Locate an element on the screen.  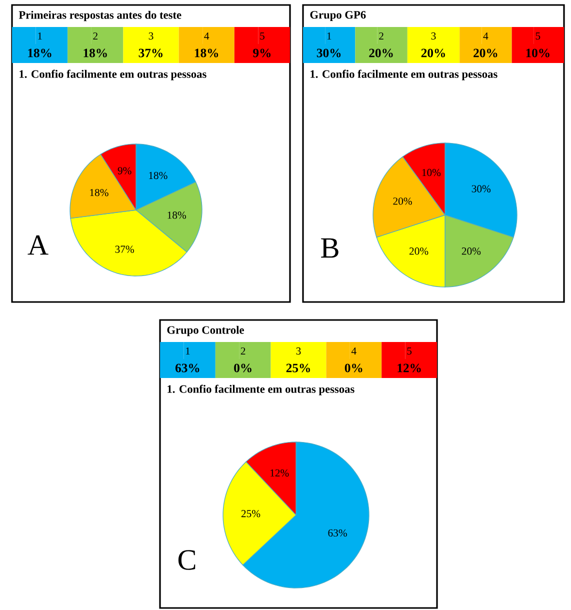
text: 10% is located at coordinates (538, 53).